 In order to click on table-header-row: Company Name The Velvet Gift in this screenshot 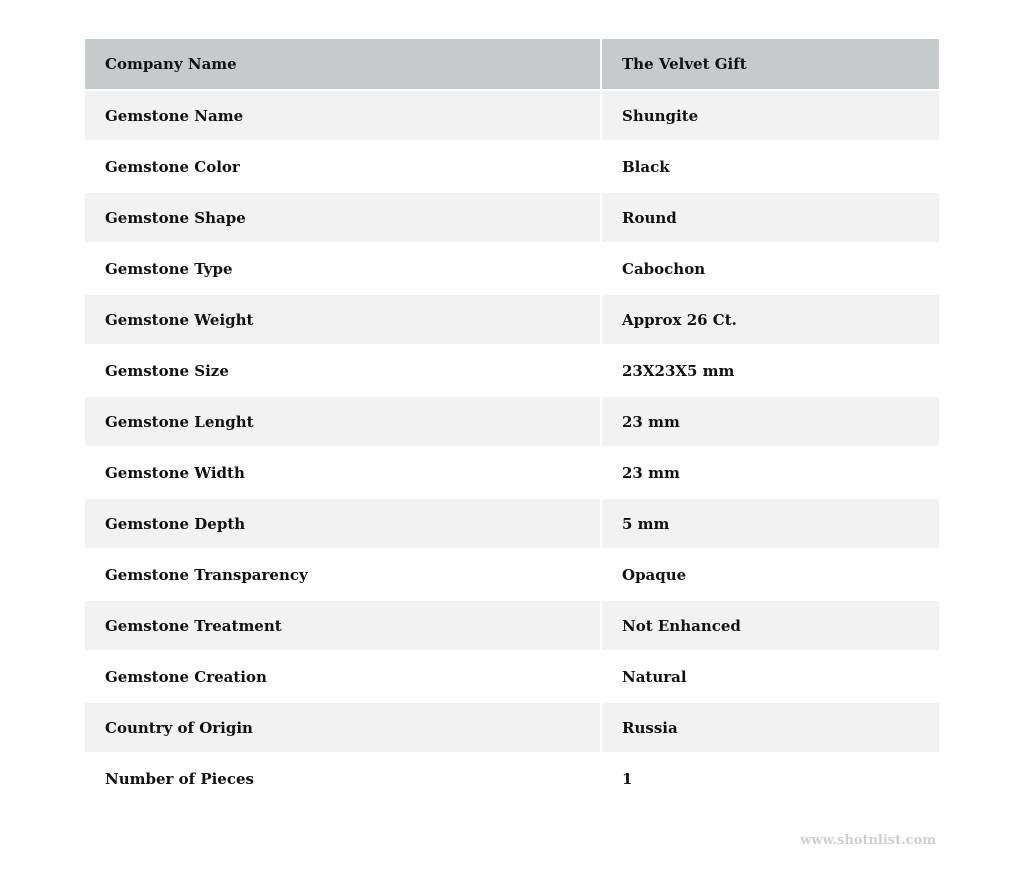, I will do `click(512, 64)`.